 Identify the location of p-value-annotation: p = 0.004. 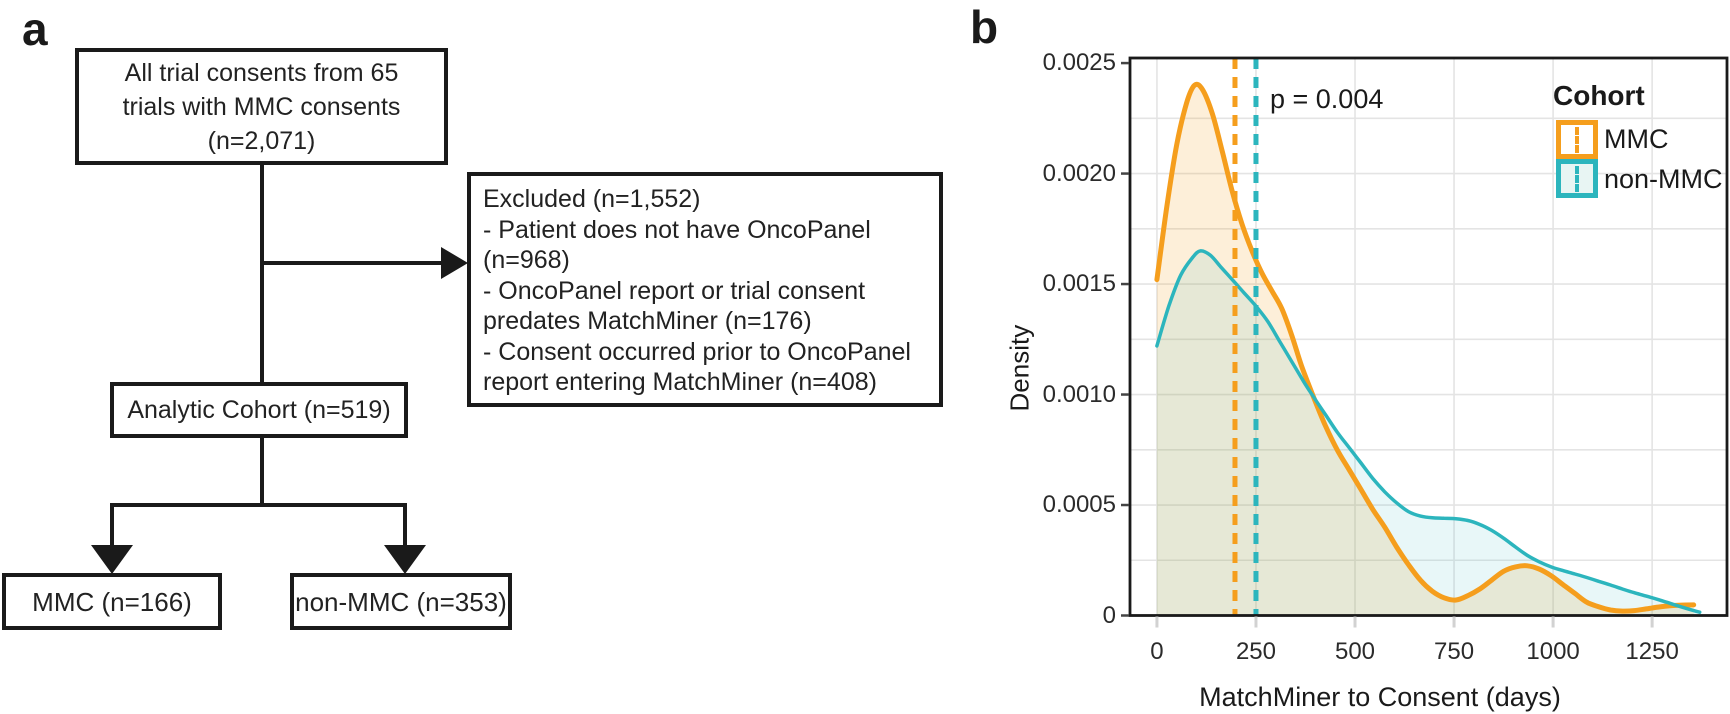
(1327, 99).